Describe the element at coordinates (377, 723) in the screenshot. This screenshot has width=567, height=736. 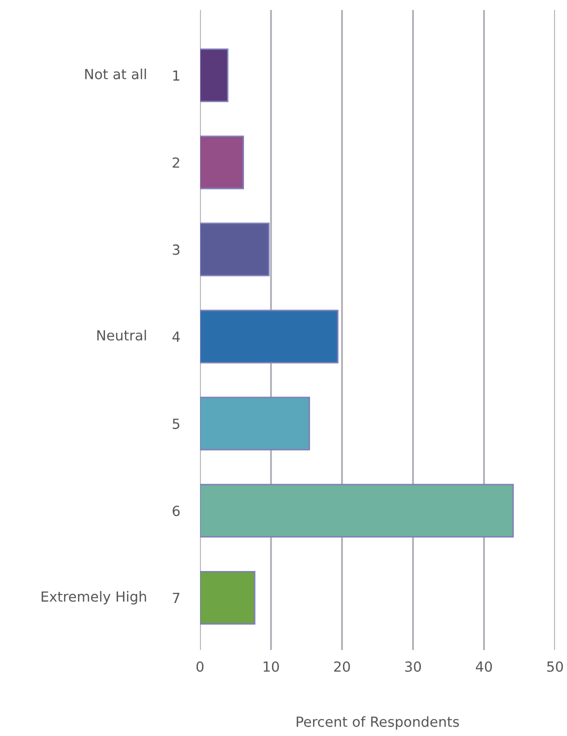
I see `x-axis-title: Percent of Respondents` at that location.